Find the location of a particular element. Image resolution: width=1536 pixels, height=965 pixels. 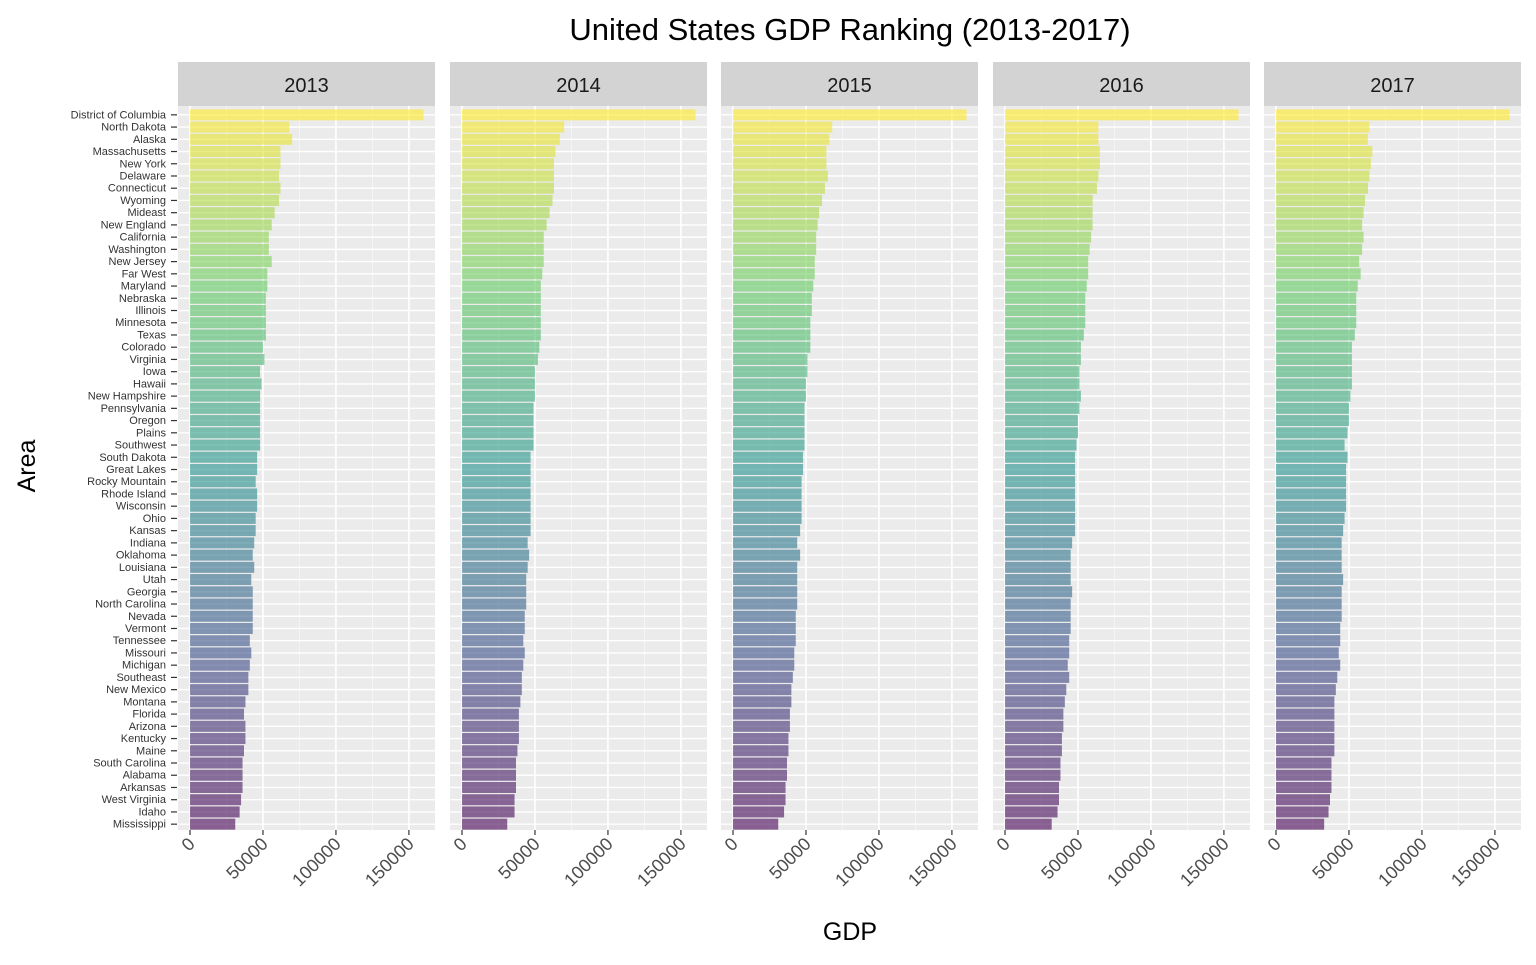

bar-2013-oregon is located at coordinates (225, 421).